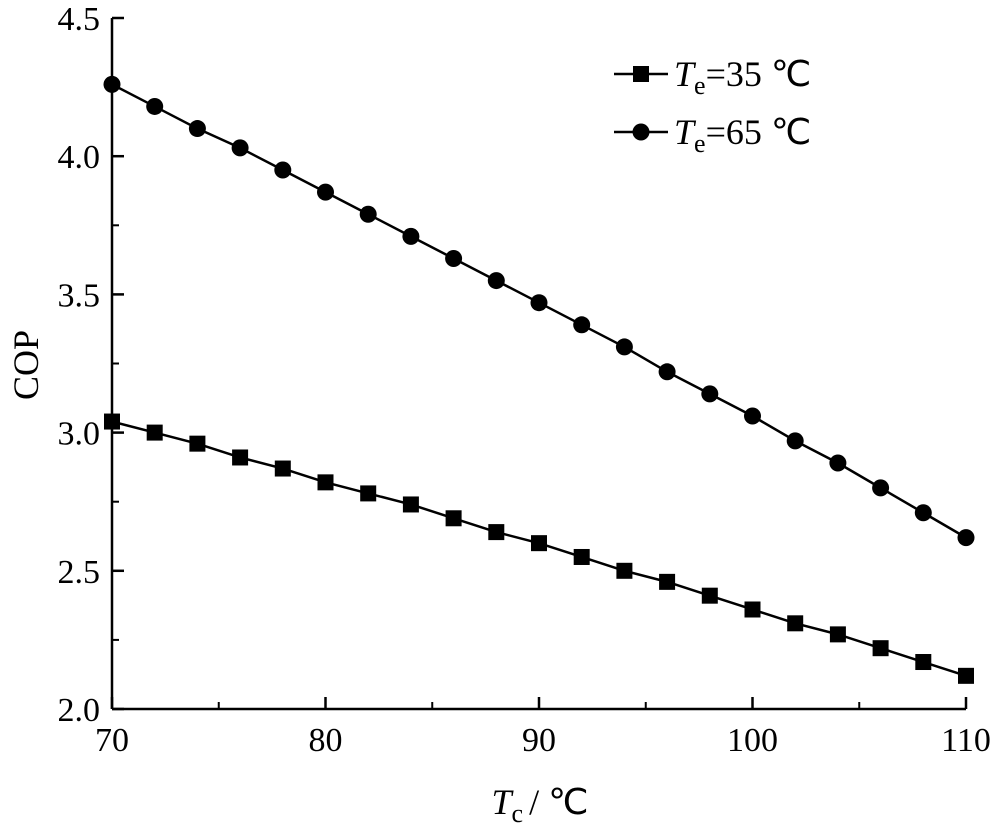  What do you see at coordinates (759, 74) in the screenshot?
I see `legend-value: =35 ℃` at bounding box center [759, 74].